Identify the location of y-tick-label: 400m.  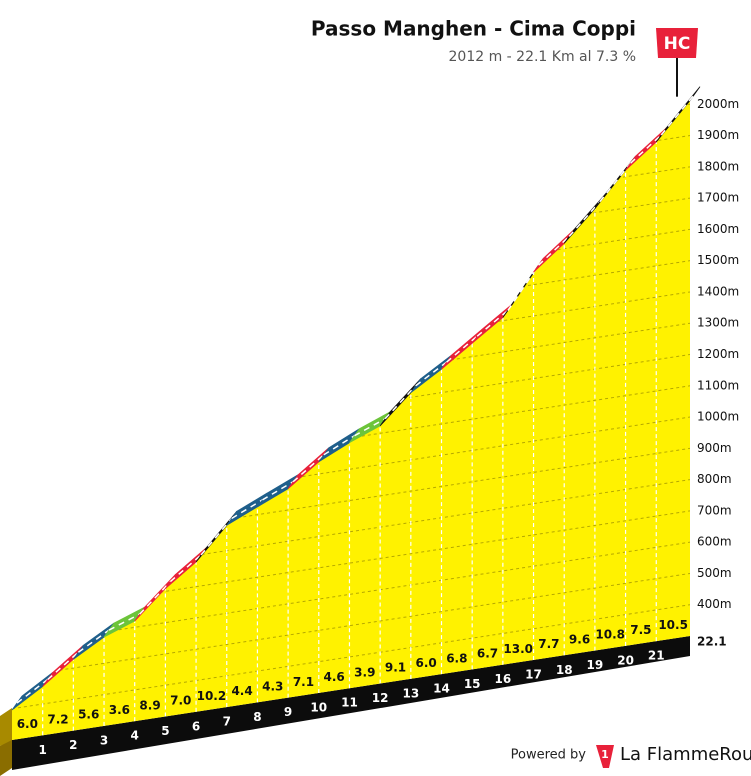
(714, 604).